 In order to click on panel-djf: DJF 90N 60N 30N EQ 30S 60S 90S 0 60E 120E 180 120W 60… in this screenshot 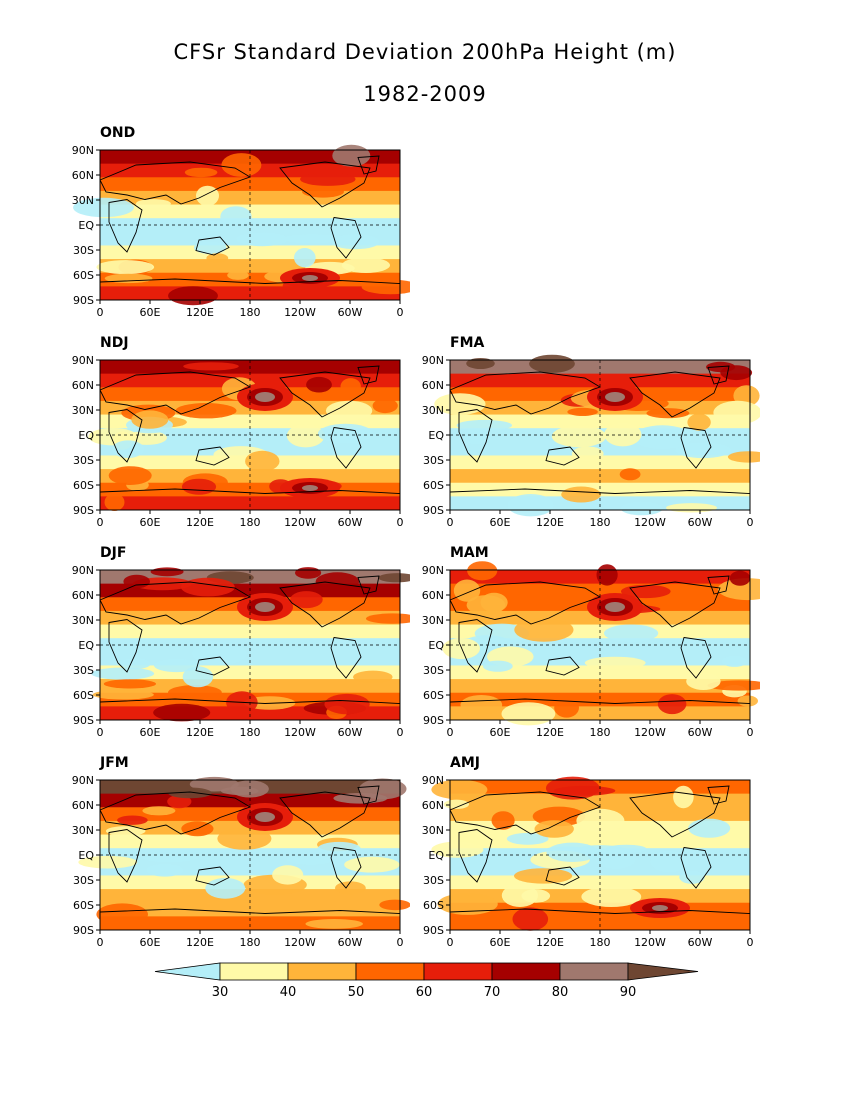, I will do `click(229, 645)`.